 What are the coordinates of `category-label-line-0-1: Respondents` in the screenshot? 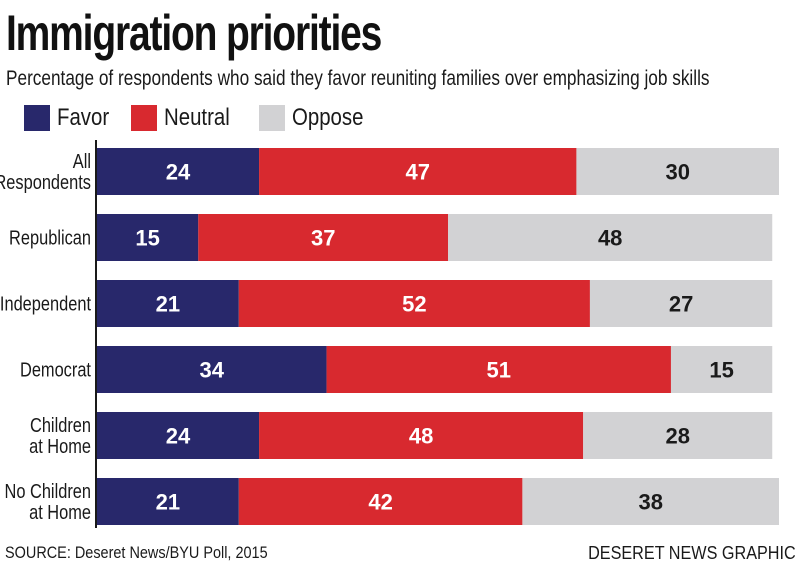 It's located at (45, 181).